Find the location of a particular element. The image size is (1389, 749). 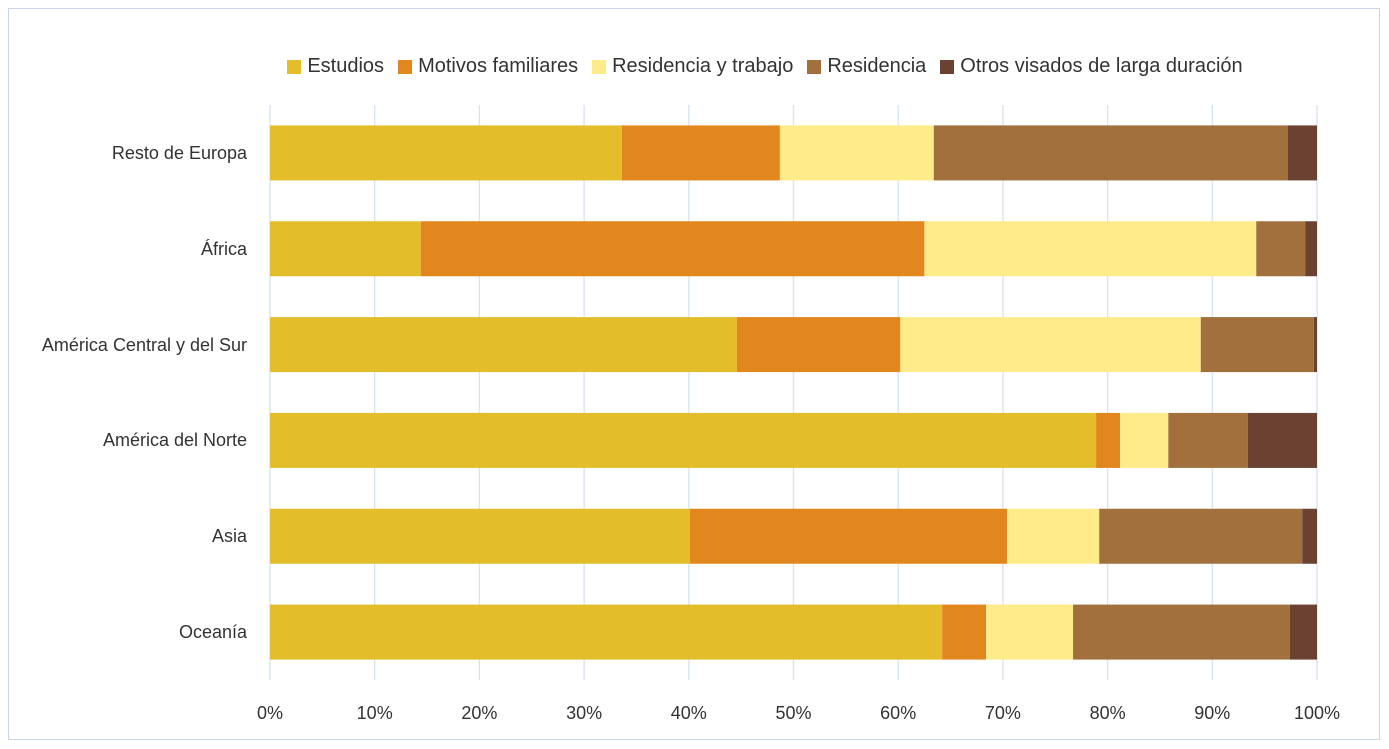

legend-item: Residencia is located at coordinates (866, 66).